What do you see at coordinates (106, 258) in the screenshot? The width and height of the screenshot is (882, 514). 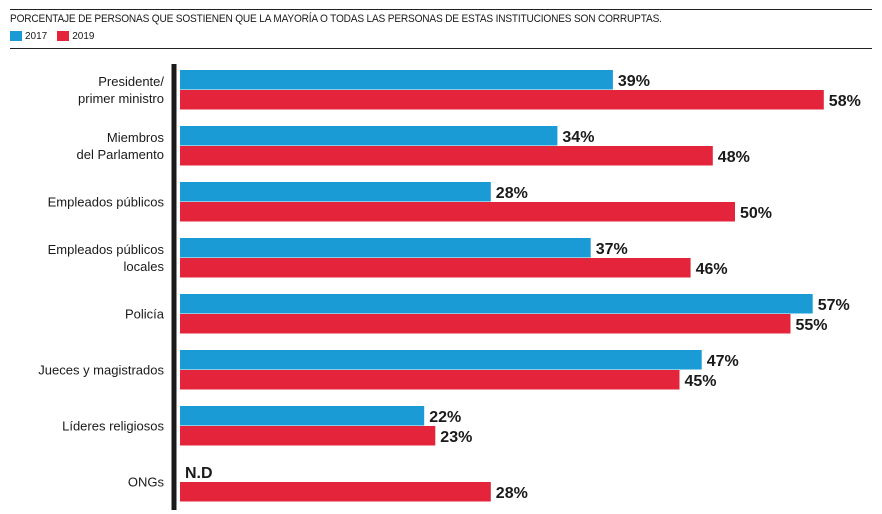 I see `category-label: Empleados públicos locales` at bounding box center [106, 258].